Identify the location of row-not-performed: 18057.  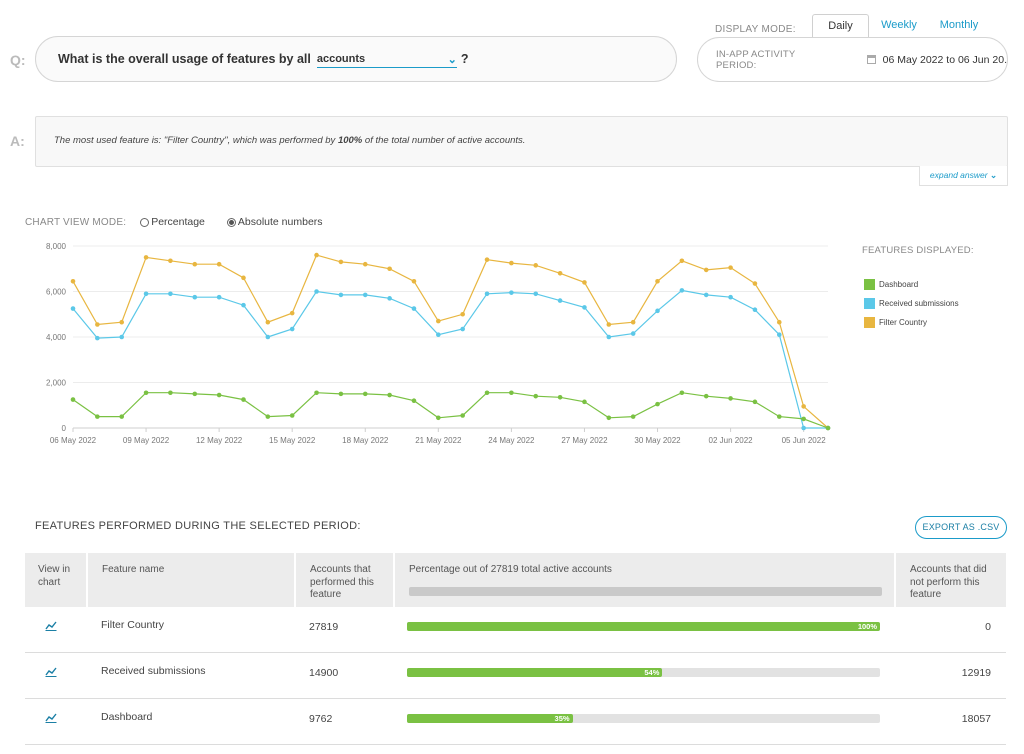
(976, 719).